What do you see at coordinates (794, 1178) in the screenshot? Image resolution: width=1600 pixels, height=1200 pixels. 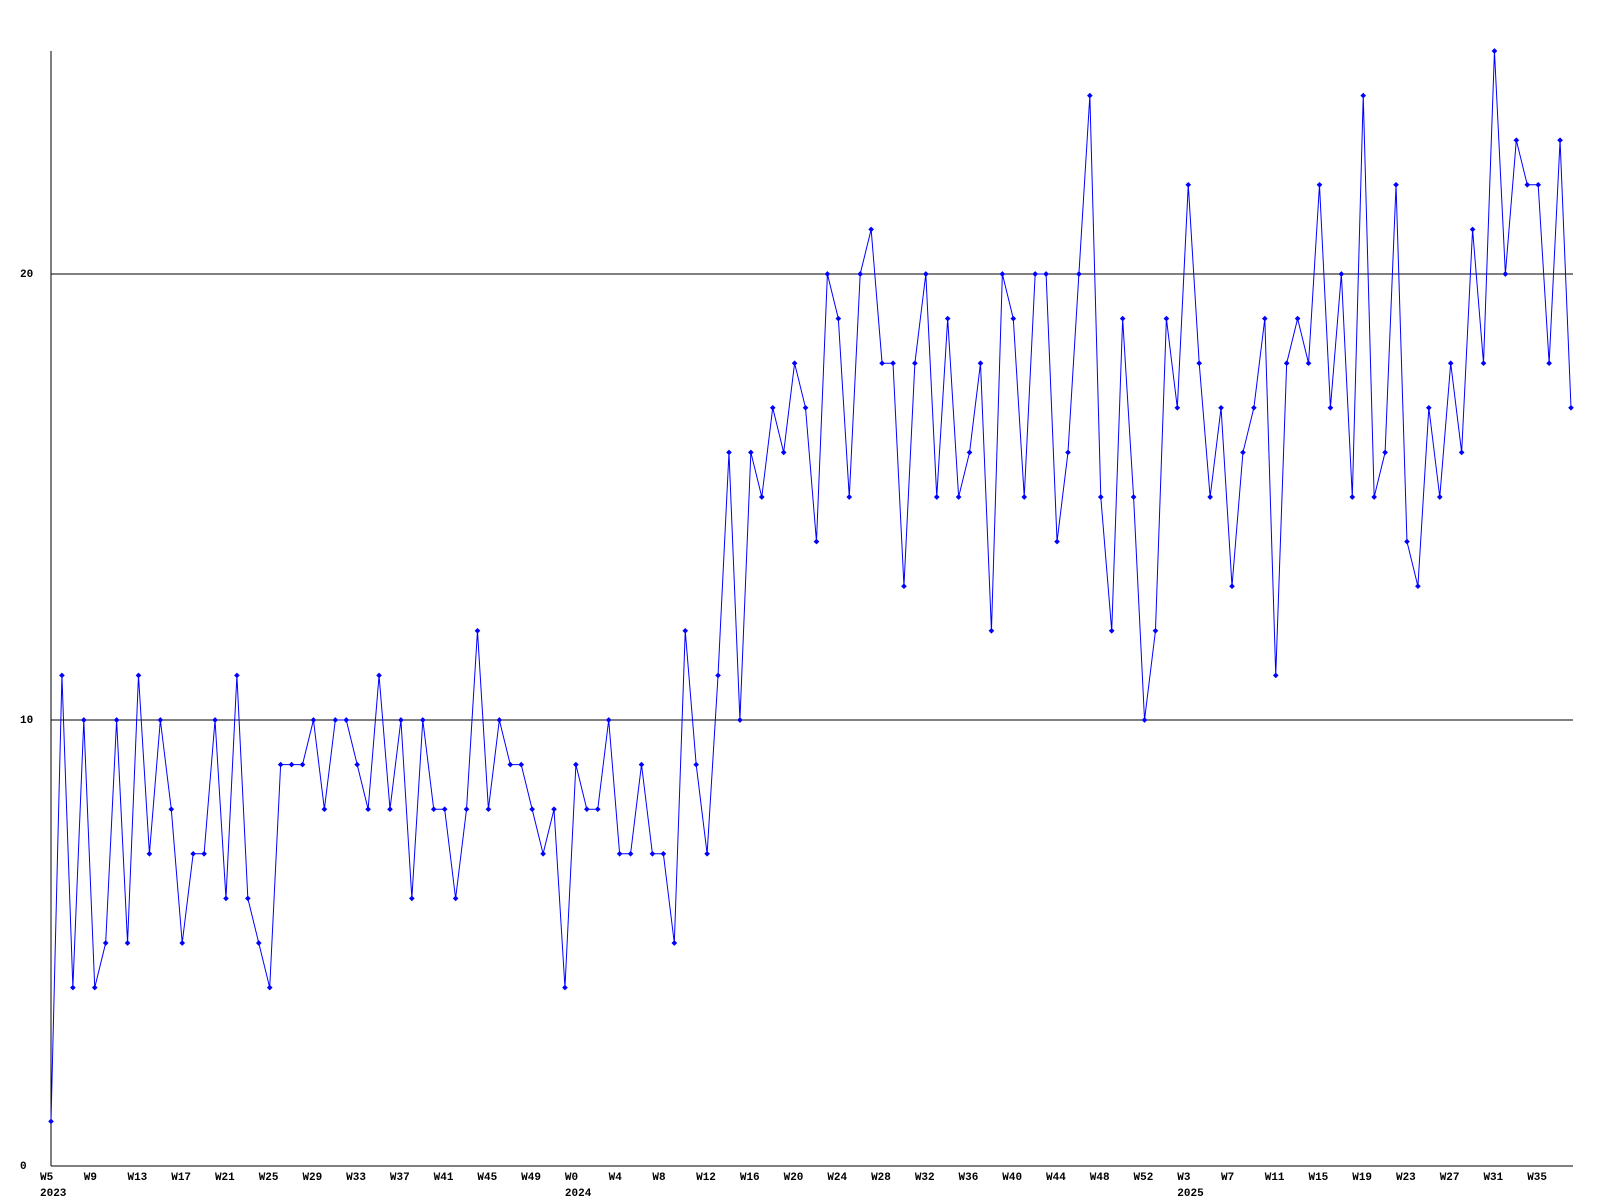 I see `x-tick-label: W20` at bounding box center [794, 1178].